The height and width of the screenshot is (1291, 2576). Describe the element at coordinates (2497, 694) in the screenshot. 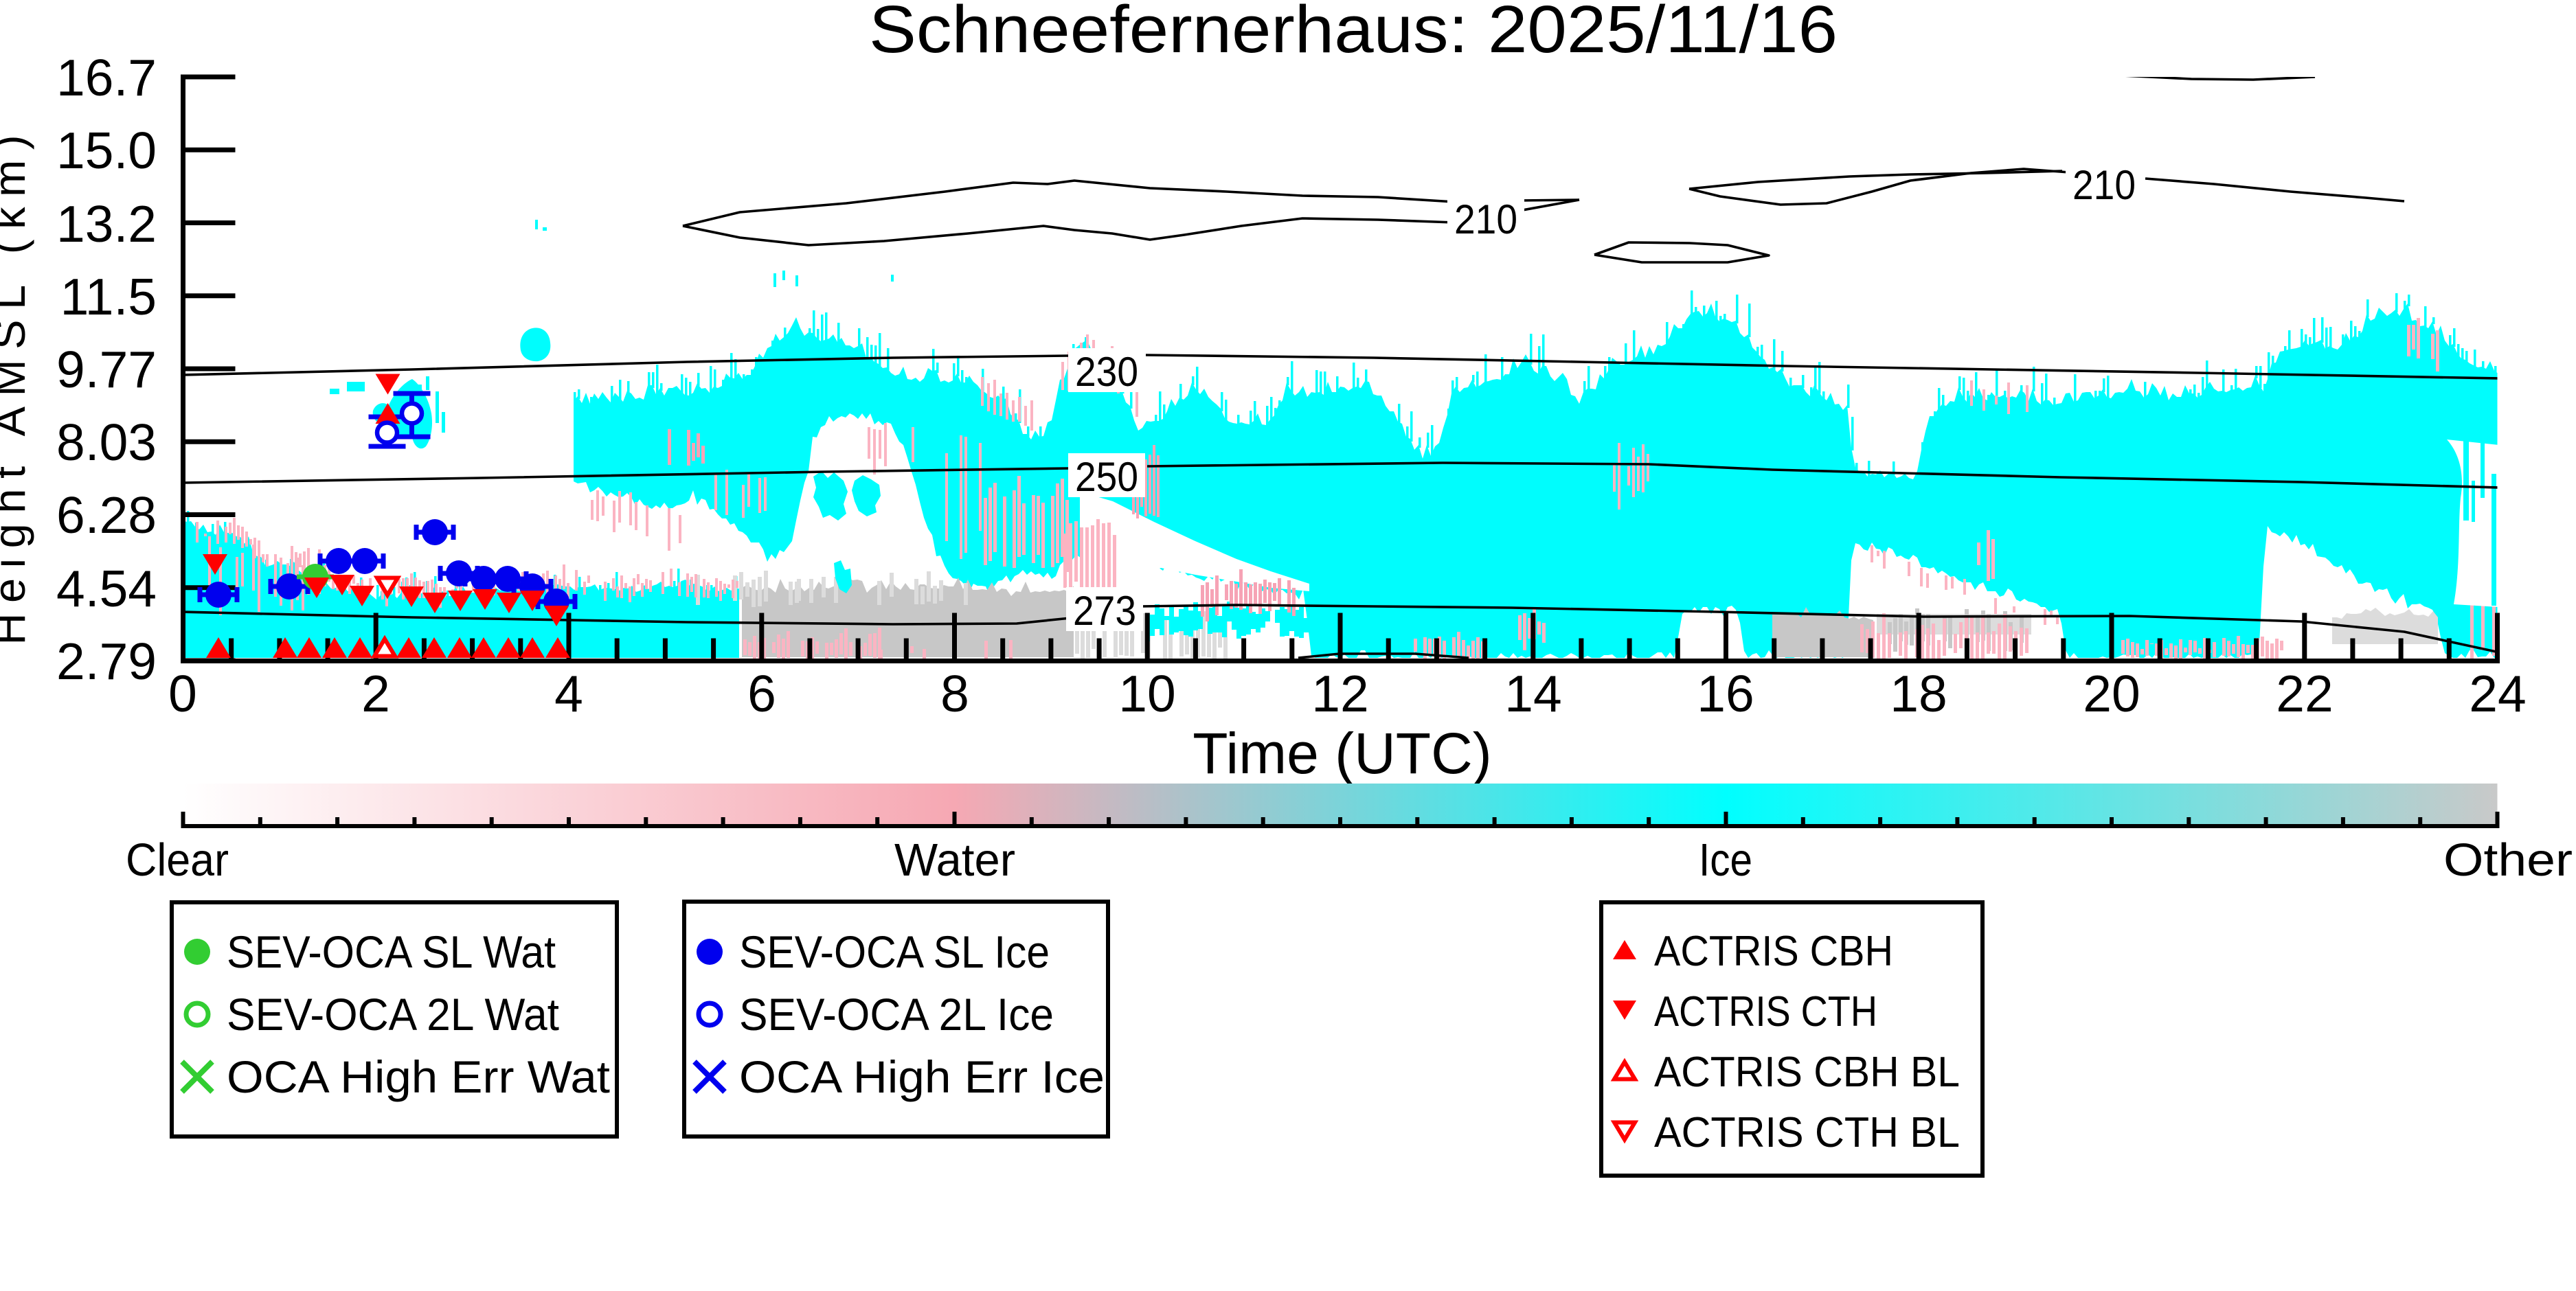

I see `svg-text: 24` at that location.